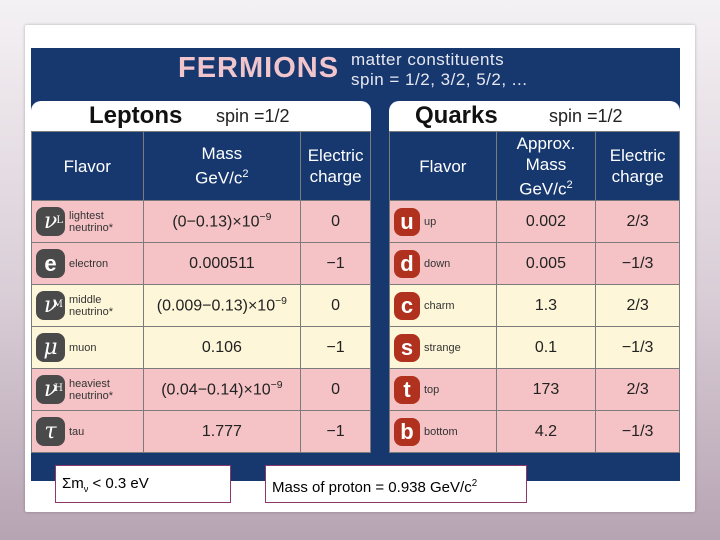 The height and width of the screenshot is (540, 720). Describe the element at coordinates (77, 431) in the screenshot. I see `lepton-name: tau` at that location.